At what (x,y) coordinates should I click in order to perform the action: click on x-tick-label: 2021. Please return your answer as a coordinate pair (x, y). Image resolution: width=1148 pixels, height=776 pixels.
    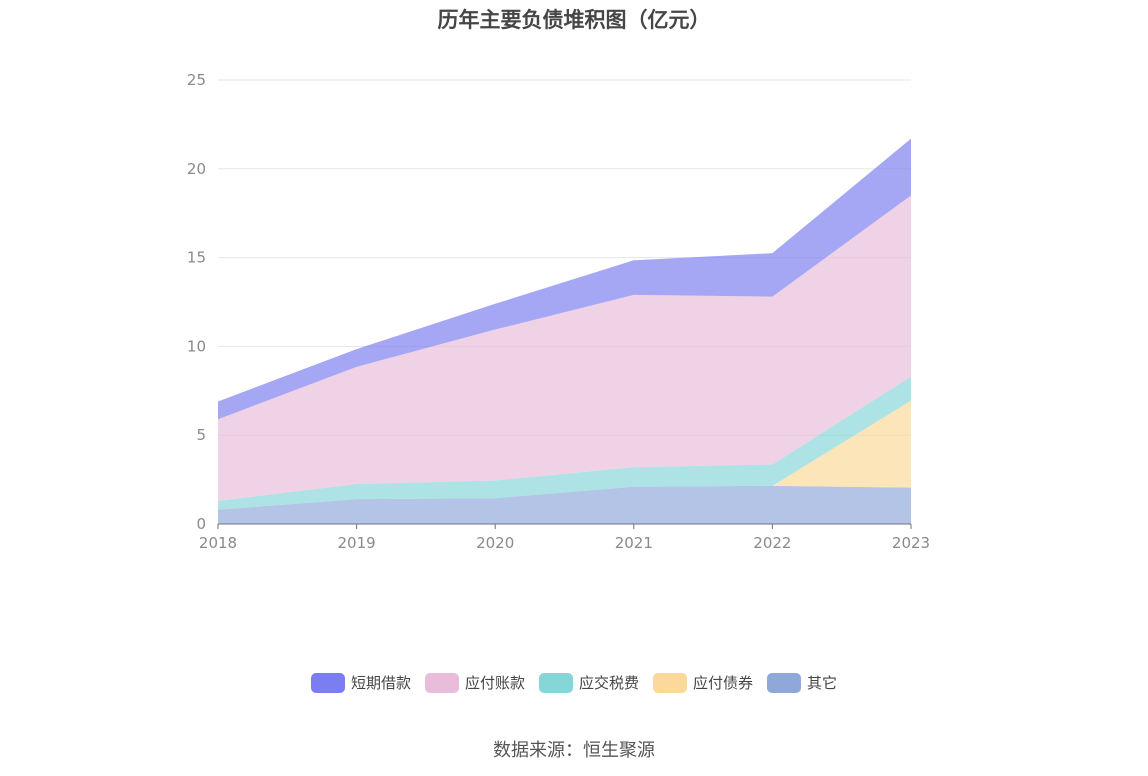
    Looking at the image, I should click on (634, 543).